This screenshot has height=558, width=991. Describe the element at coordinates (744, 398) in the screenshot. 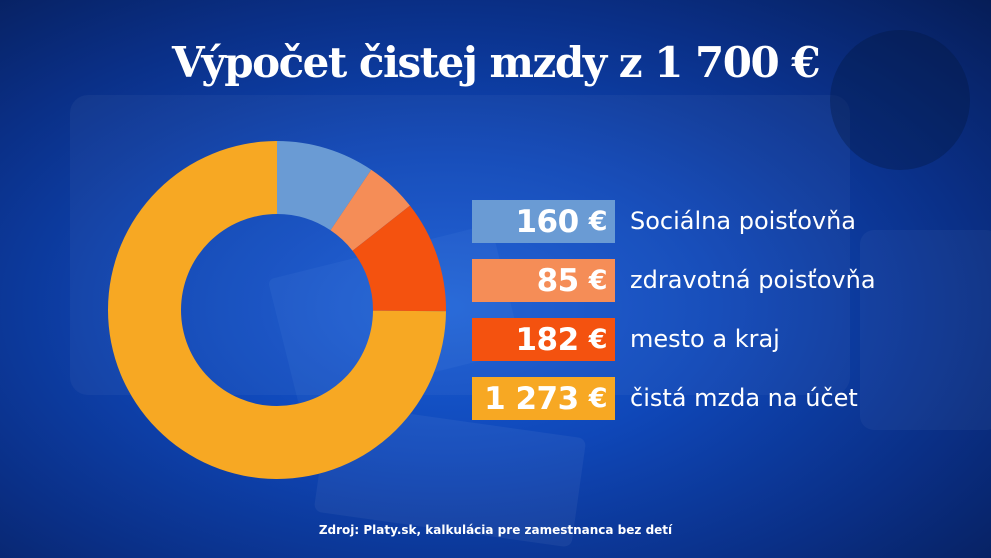

I see `legend-label: čistá mzda na účet` at that location.